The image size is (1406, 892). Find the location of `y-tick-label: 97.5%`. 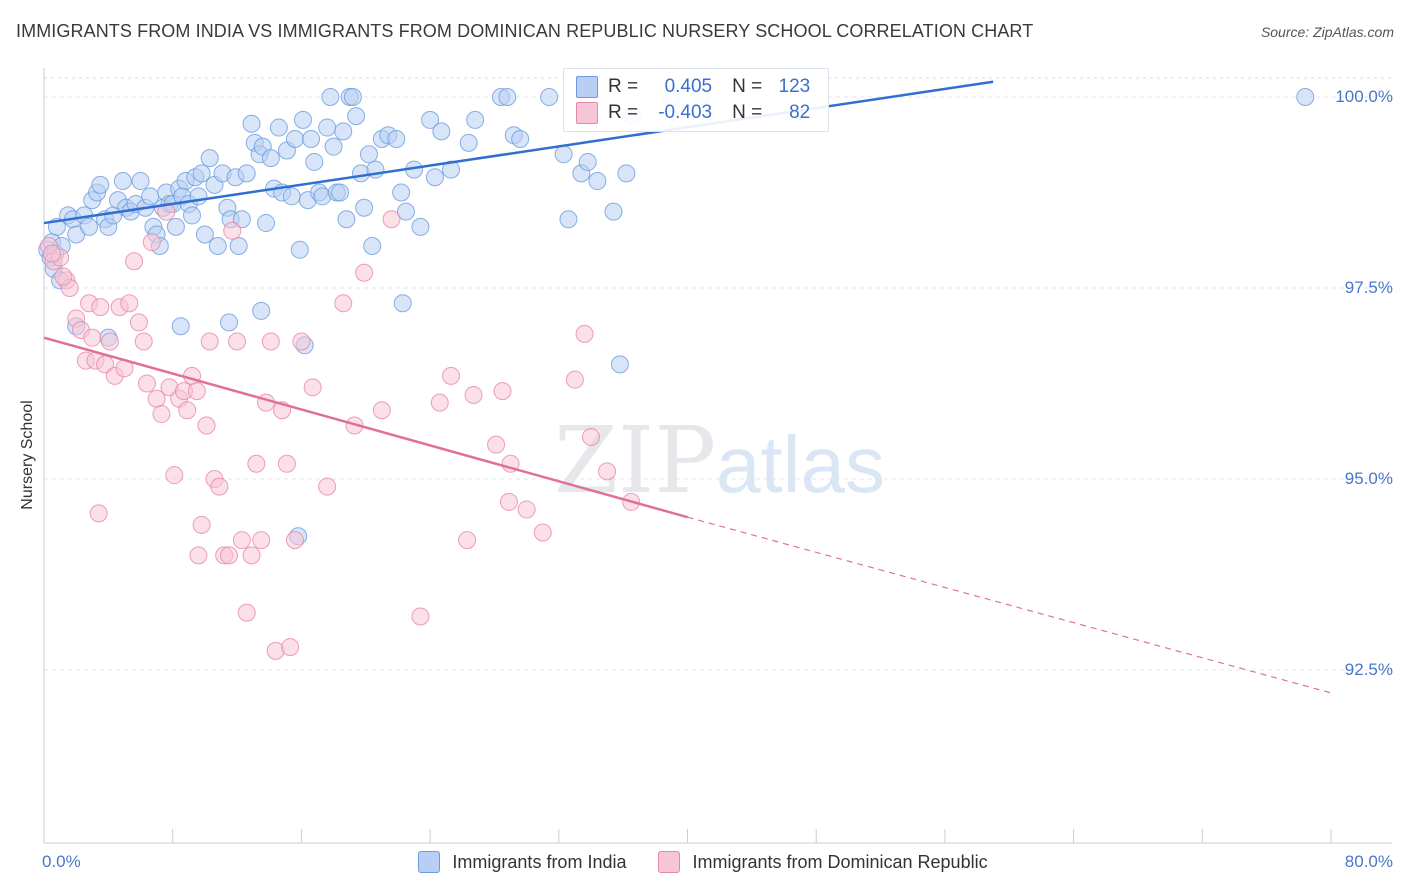

y-tick-label: 97.5% is located at coordinates (1368, 287).